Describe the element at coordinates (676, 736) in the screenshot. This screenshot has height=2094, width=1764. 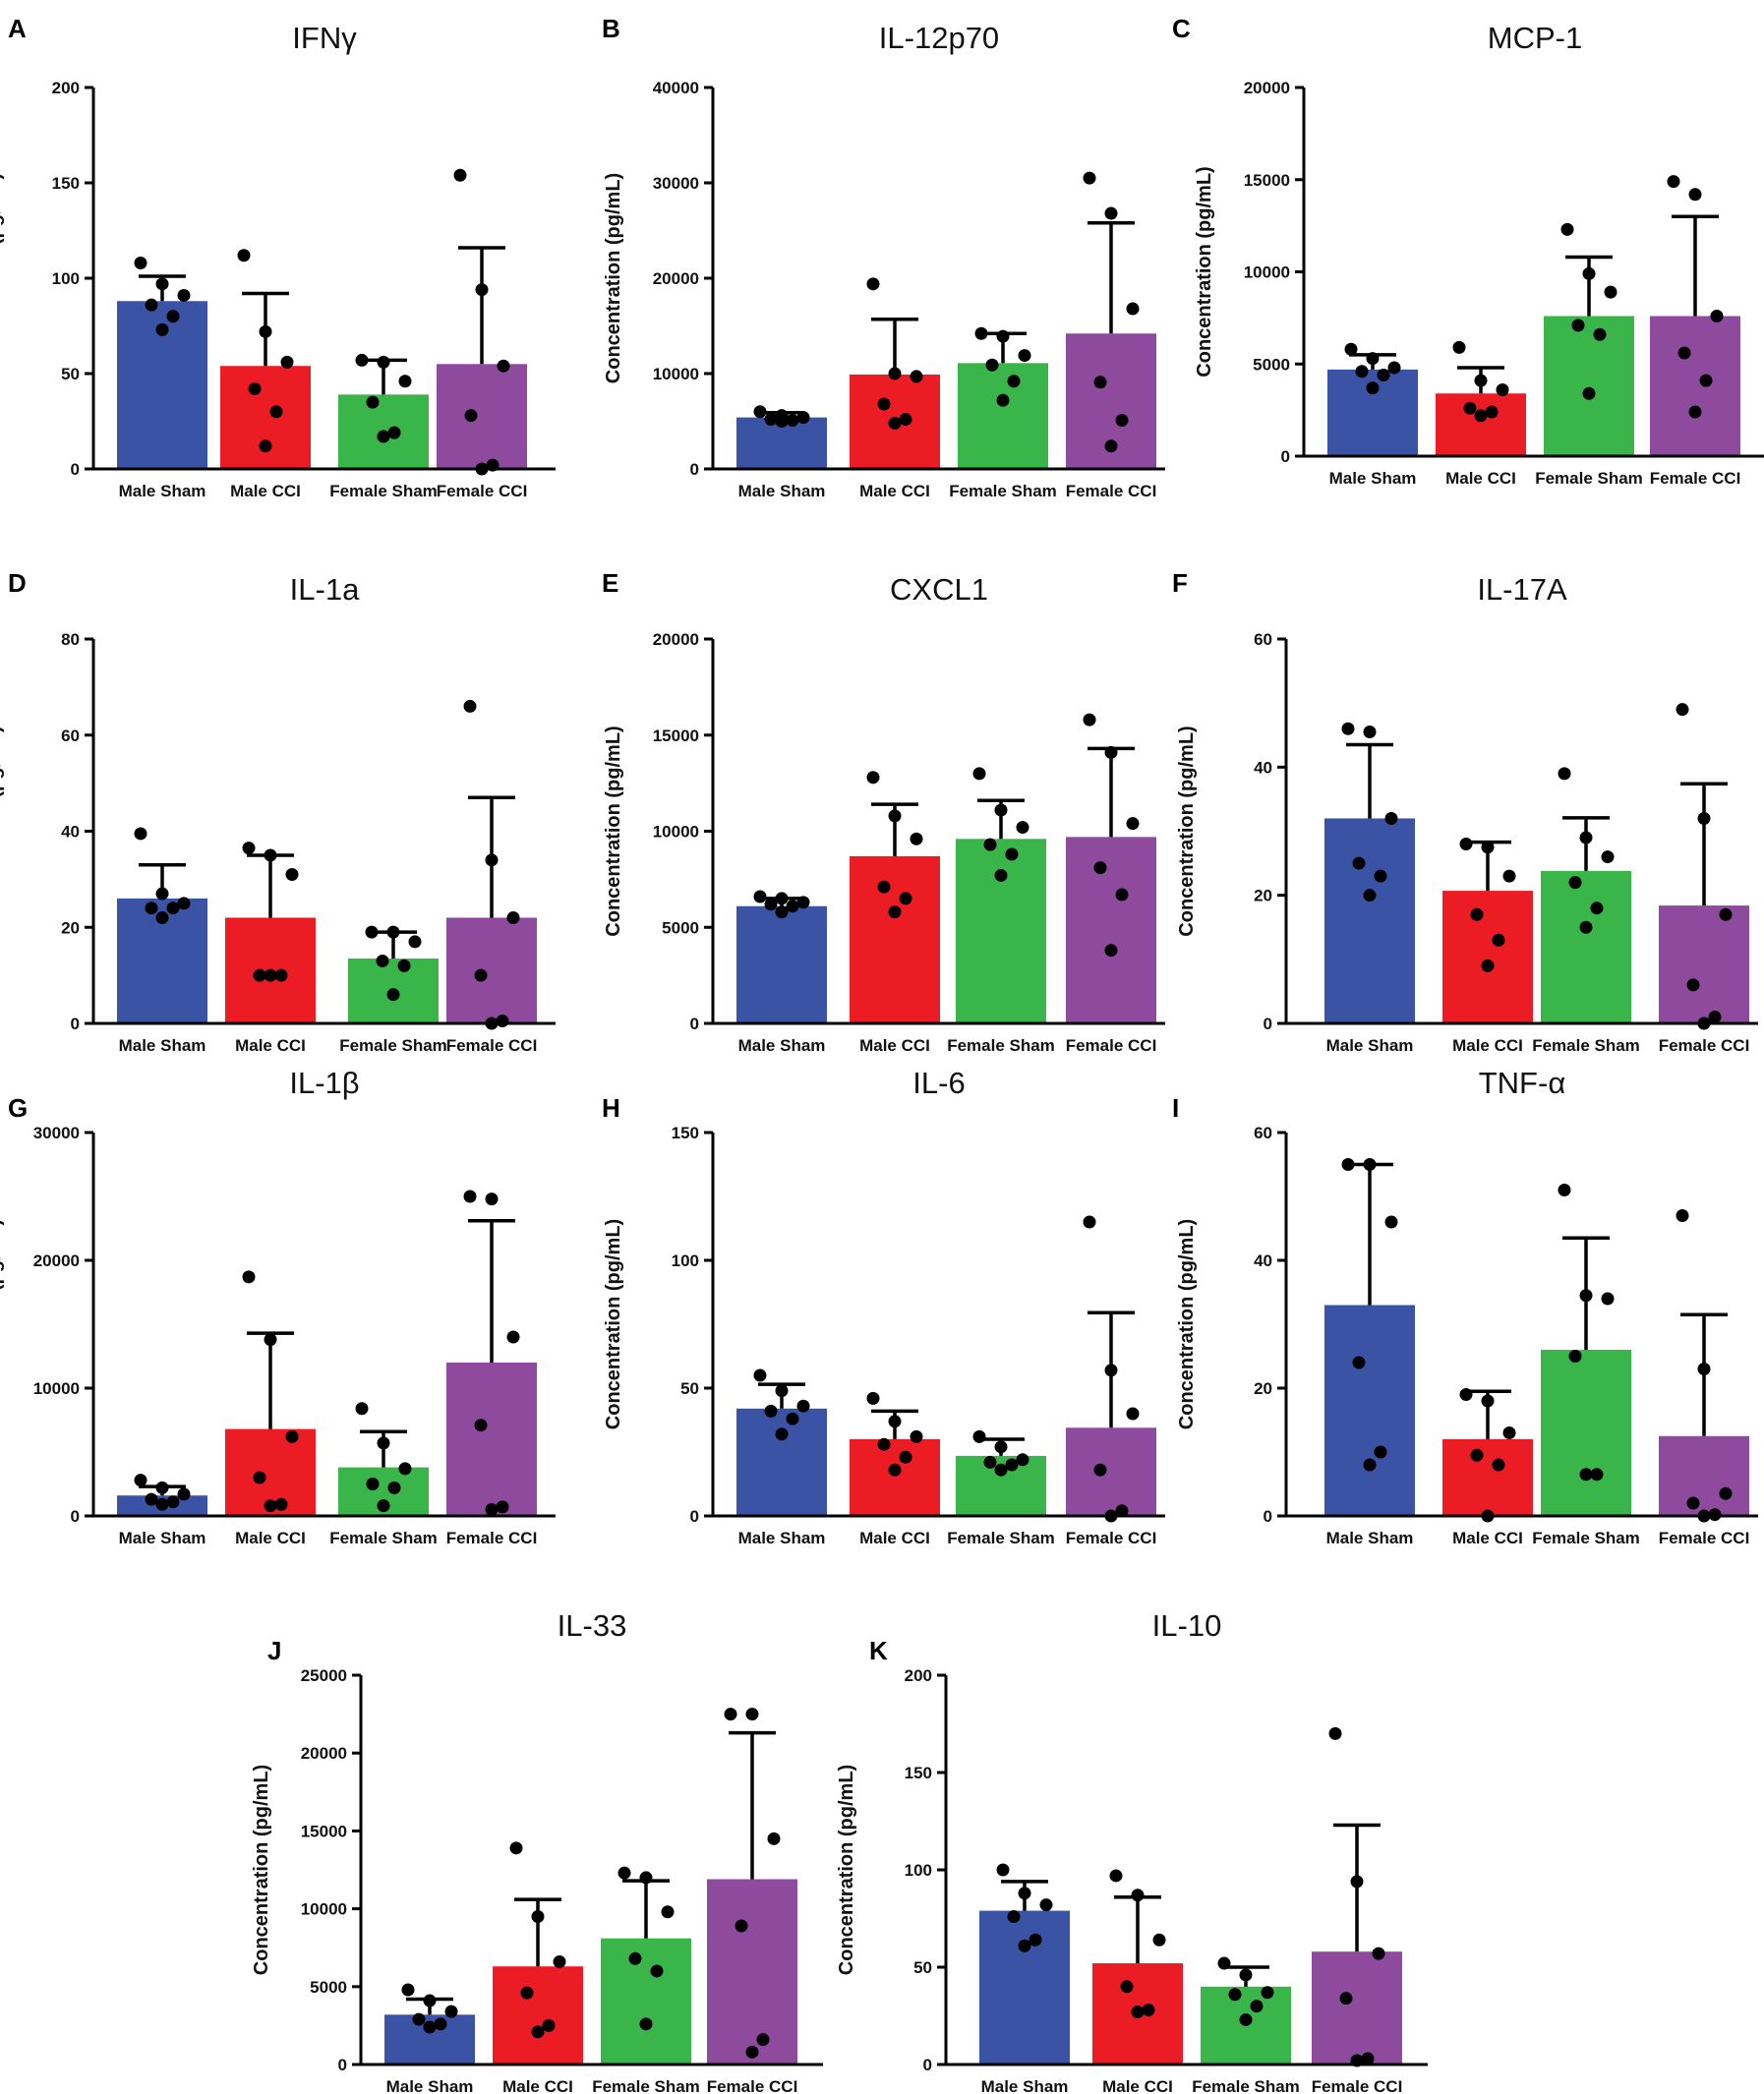
I see `y-tick-label: 15000` at that location.